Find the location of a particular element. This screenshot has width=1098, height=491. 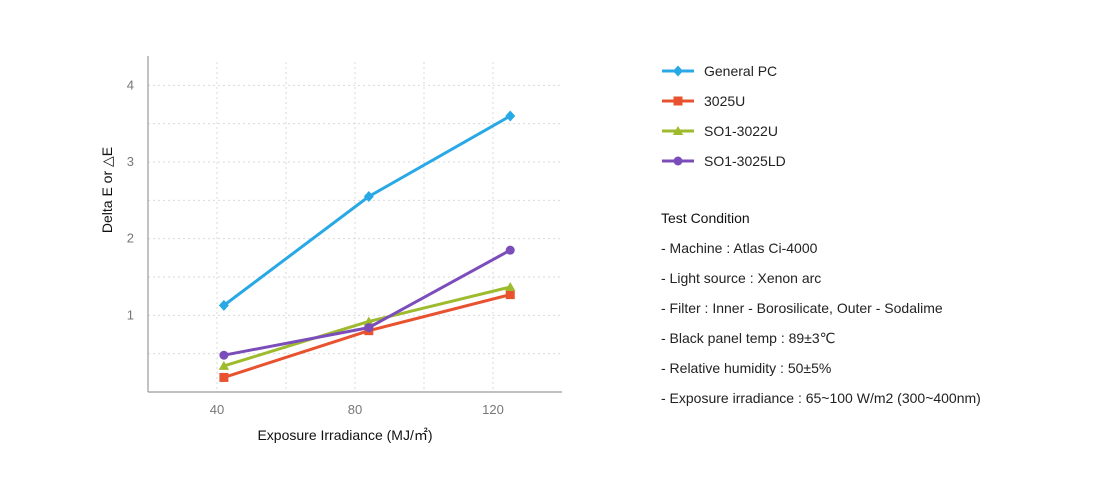

legend-label: SO1-3025LD is located at coordinates (745, 161).